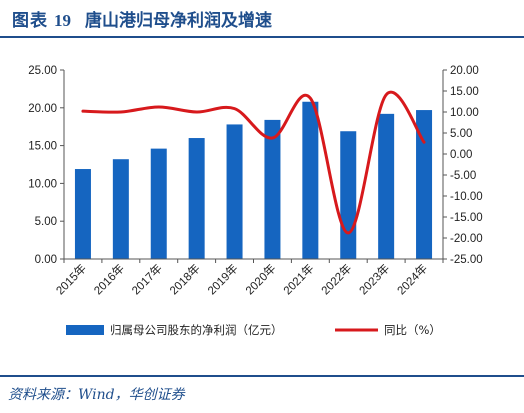 This screenshot has height=413, width=524. I want to click on y-left-tick-label: 5.00, so click(46, 222).